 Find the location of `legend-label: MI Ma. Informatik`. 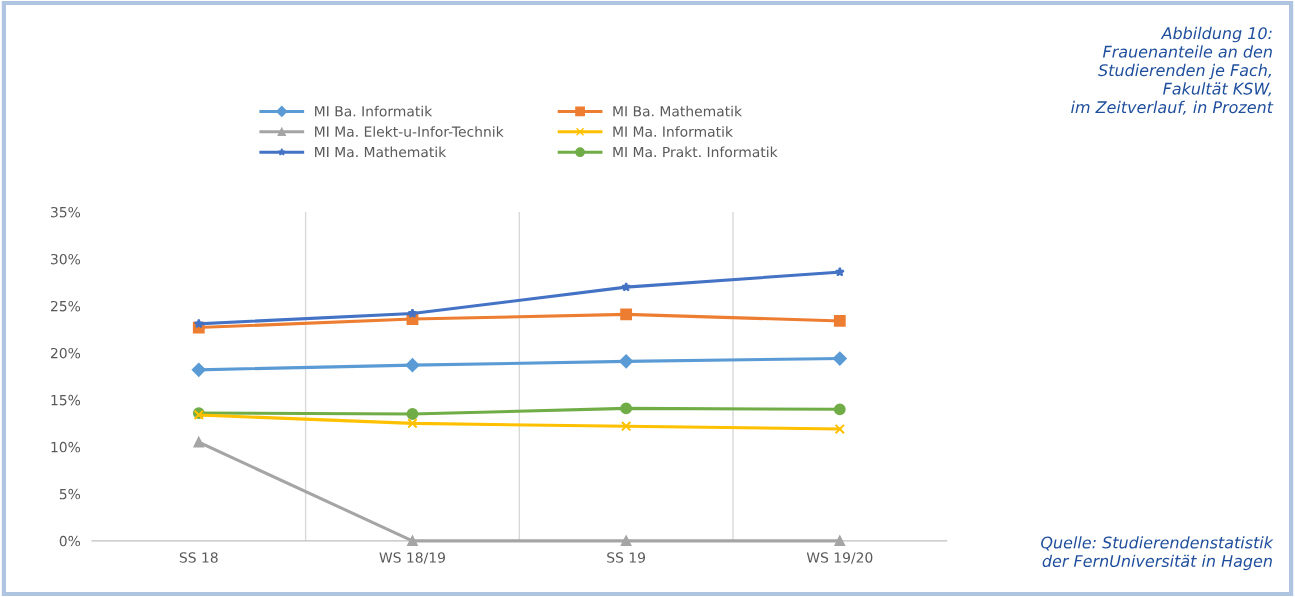

legend-label: MI Ma. Informatik is located at coordinates (673, 131).